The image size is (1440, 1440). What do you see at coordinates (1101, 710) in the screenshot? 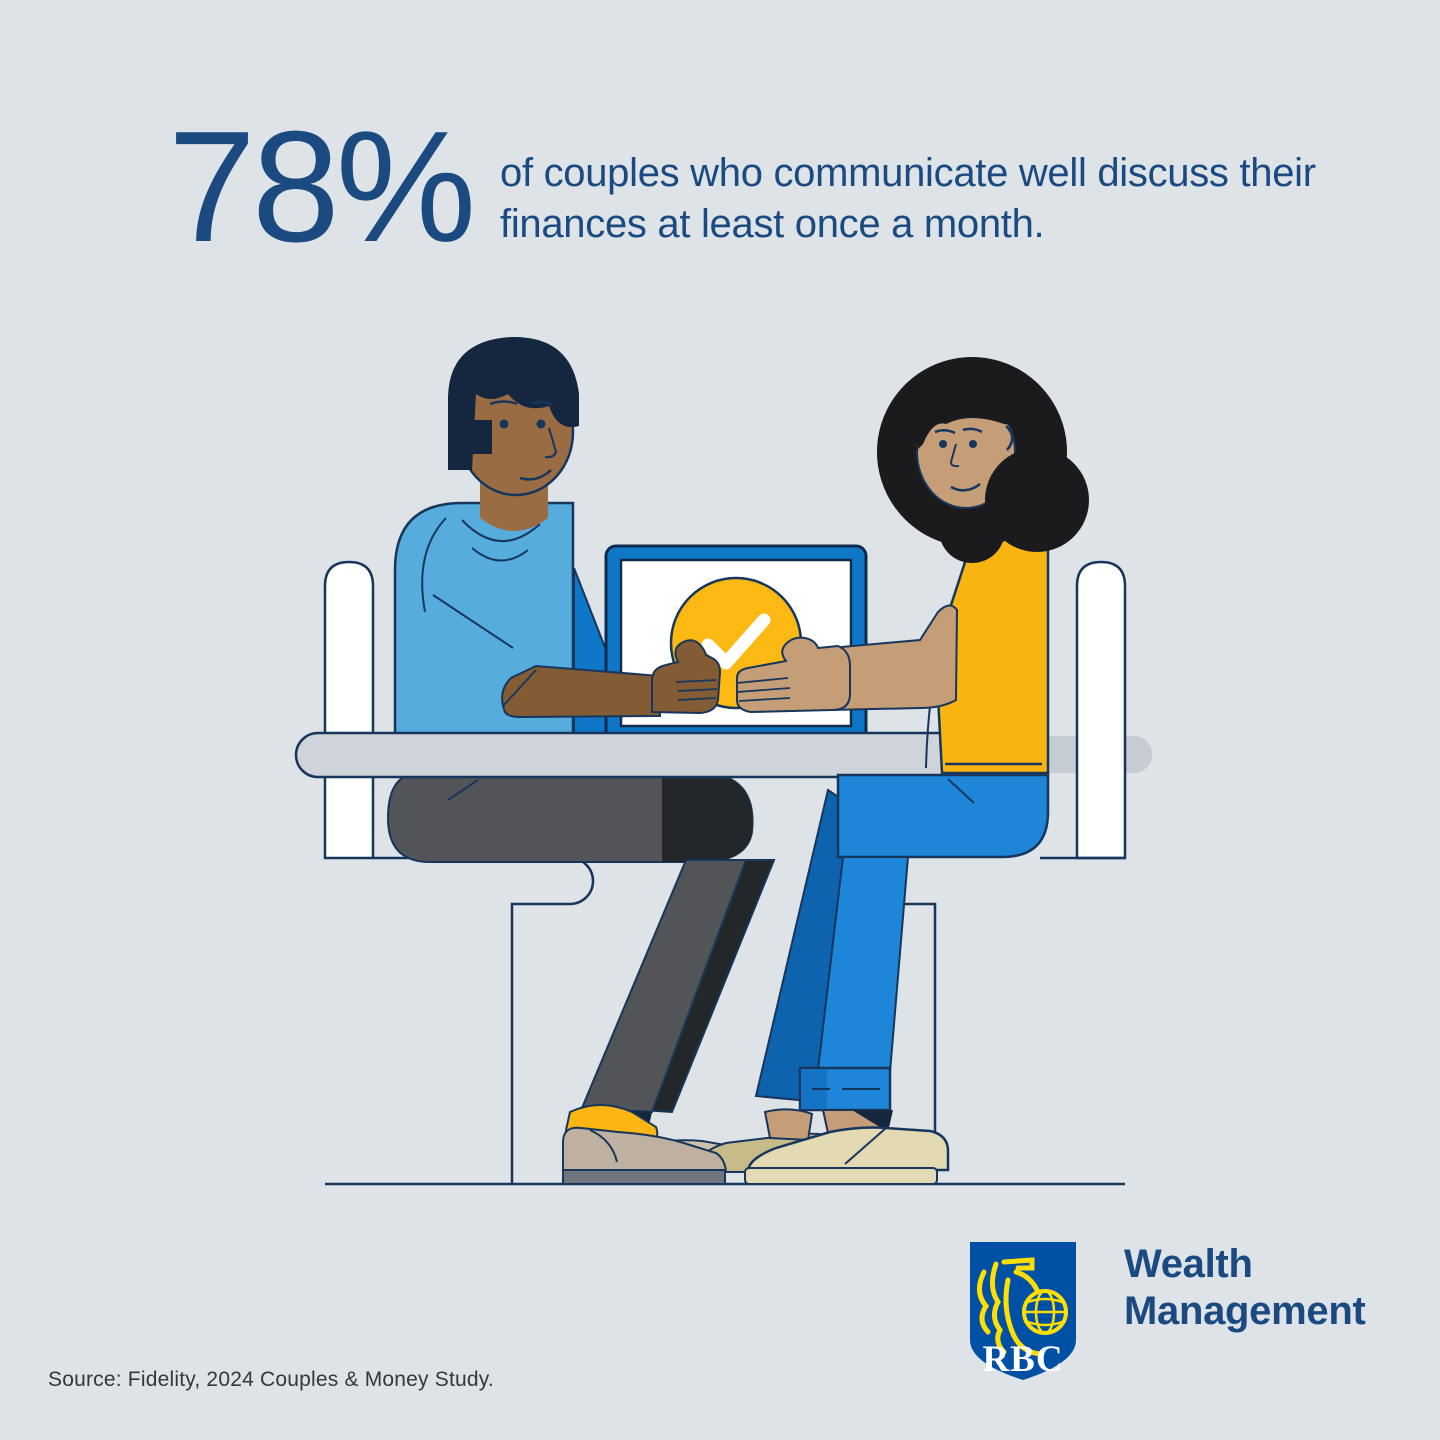
I see `right-chair-back` at bounding box center [1101, 710].